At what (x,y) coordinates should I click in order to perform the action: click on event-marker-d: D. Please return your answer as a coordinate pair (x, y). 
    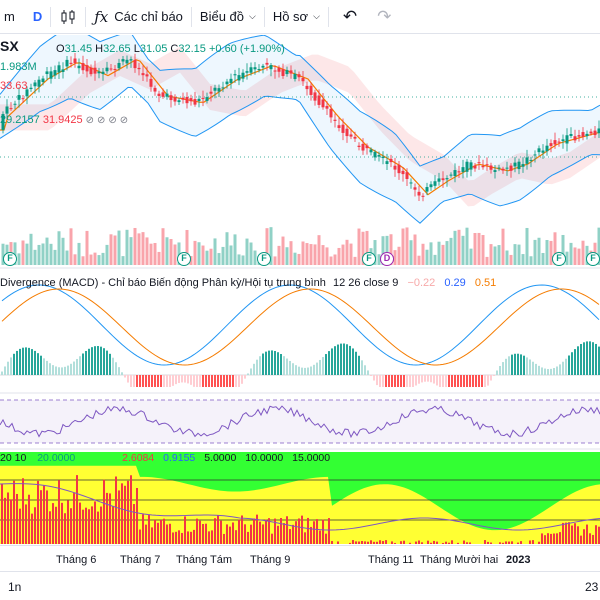
    Looking at the image, I should click on (387, 259).